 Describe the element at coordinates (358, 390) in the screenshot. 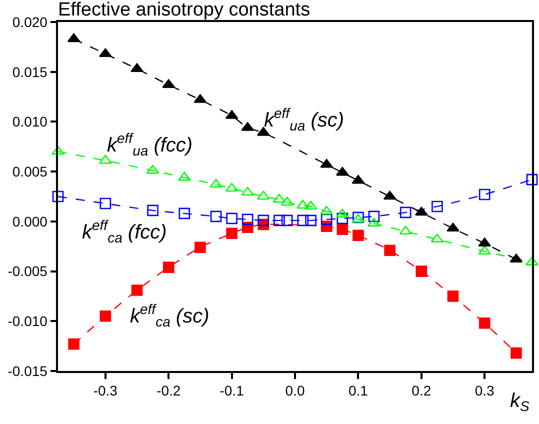

I see `x-tick-label: 0.1` at that location.